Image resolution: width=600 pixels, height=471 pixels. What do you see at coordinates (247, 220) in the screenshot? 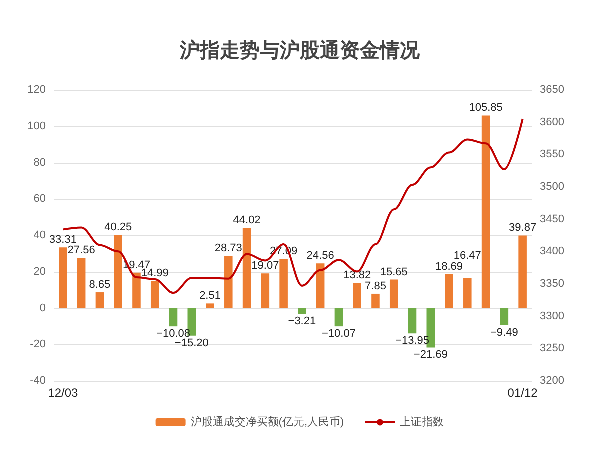
I see `data-label: 44.02` at bounding box center [247, 220].